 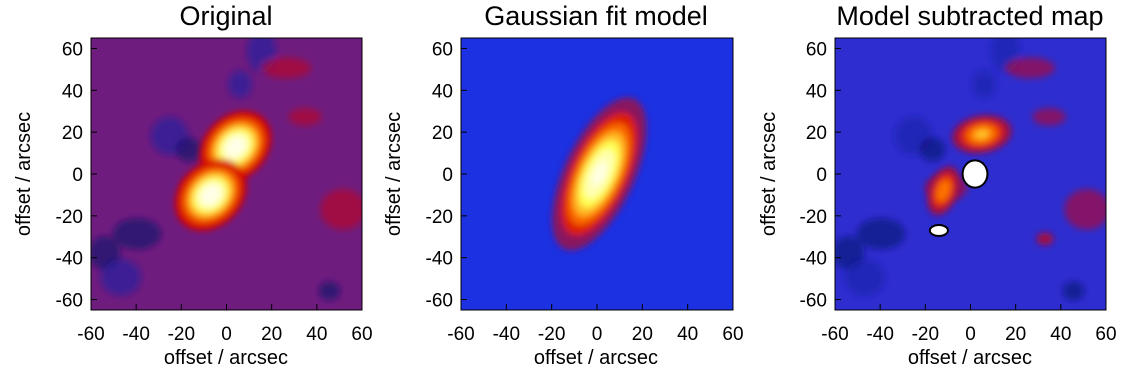 I want to click on panel-title: Model subtracted map, so click(x=969, y=16).